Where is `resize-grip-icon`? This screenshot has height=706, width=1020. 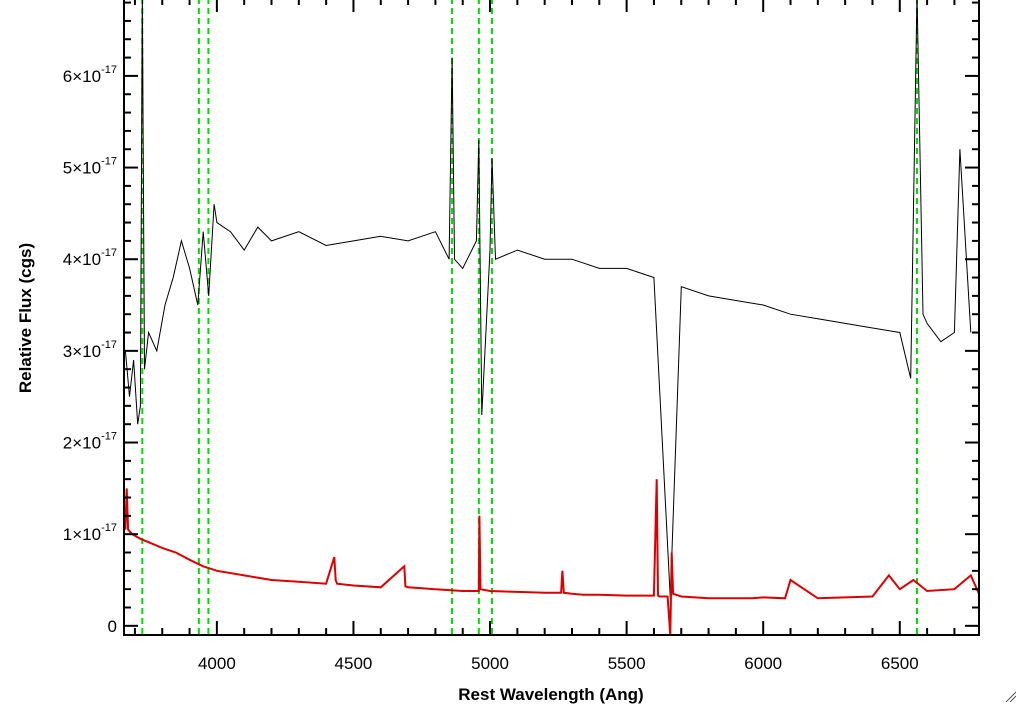
resize-grip-icon is located at coordinates (1010, 696).